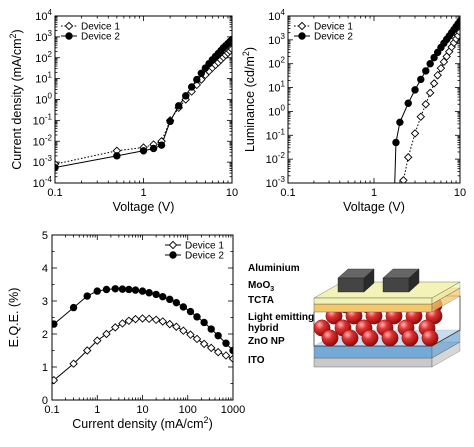 The width and height of the screenshot is (474, 447). Describe the element at coordinates (263, 328) in the screenshot. I see `layer-label-line2: hybrid` at that location.